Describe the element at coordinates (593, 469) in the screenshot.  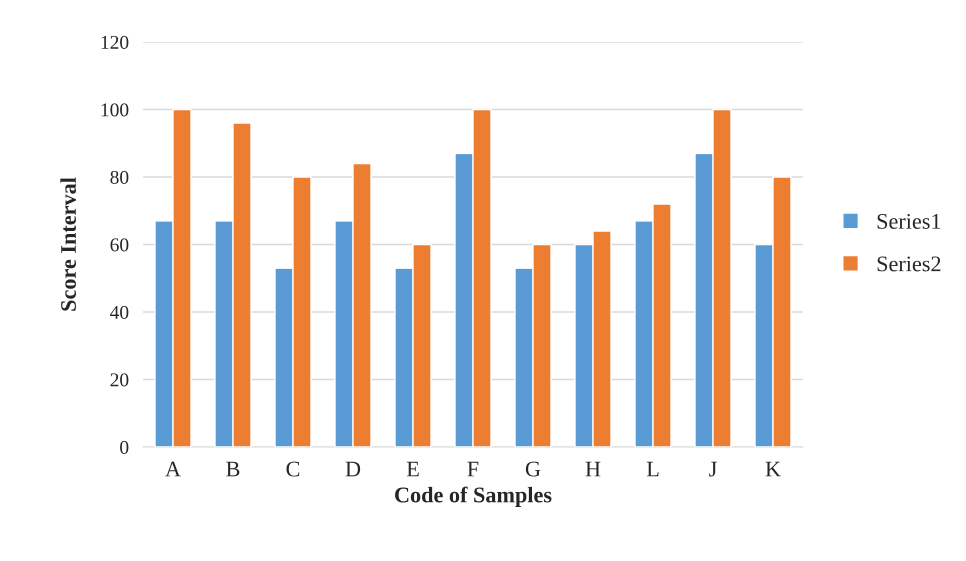
I see `x-tick-label: H` at that location.